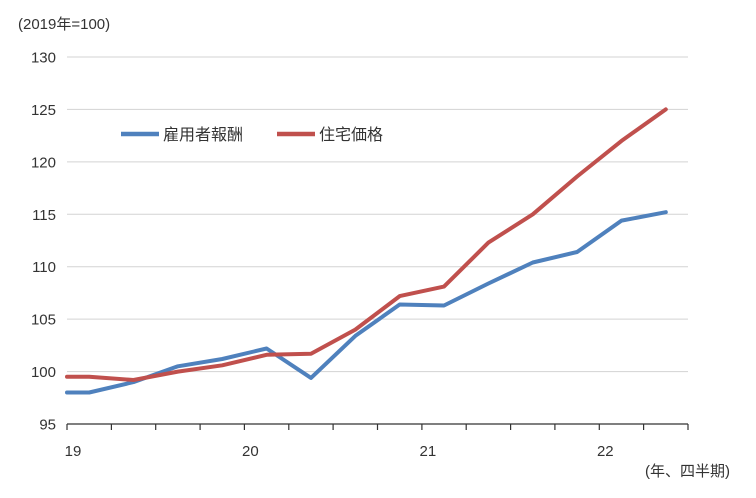 The width and height of the screenshot is (756, 498). Describe the element at coordinates (377, 426) in the screenshot. I see `x-axis` at that location.